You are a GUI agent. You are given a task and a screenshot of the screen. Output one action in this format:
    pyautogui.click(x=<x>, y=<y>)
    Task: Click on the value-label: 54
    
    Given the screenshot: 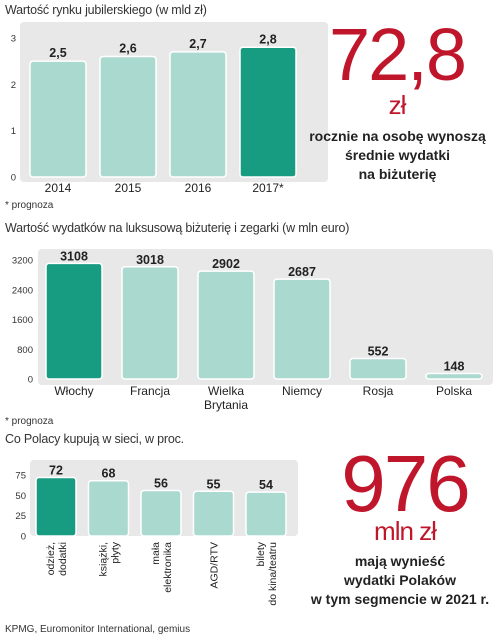 What is the action you would take?
    pyautogui.click(x=266, y=485)
    